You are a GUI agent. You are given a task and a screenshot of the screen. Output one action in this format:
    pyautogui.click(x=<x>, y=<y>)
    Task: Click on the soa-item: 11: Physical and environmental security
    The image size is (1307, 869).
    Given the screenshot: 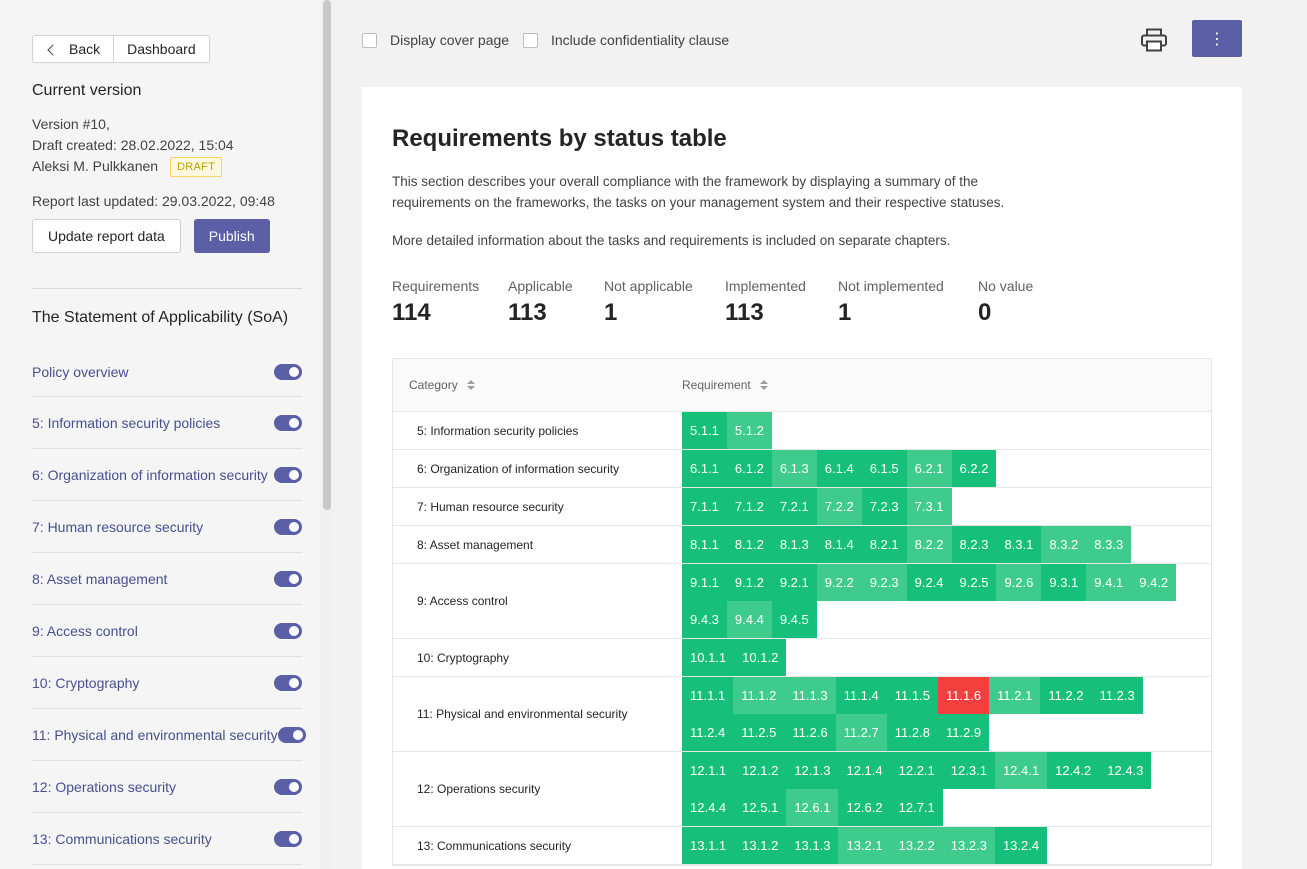 What is the action you would take?
    pyautogui.click(x=169, y=735)
    